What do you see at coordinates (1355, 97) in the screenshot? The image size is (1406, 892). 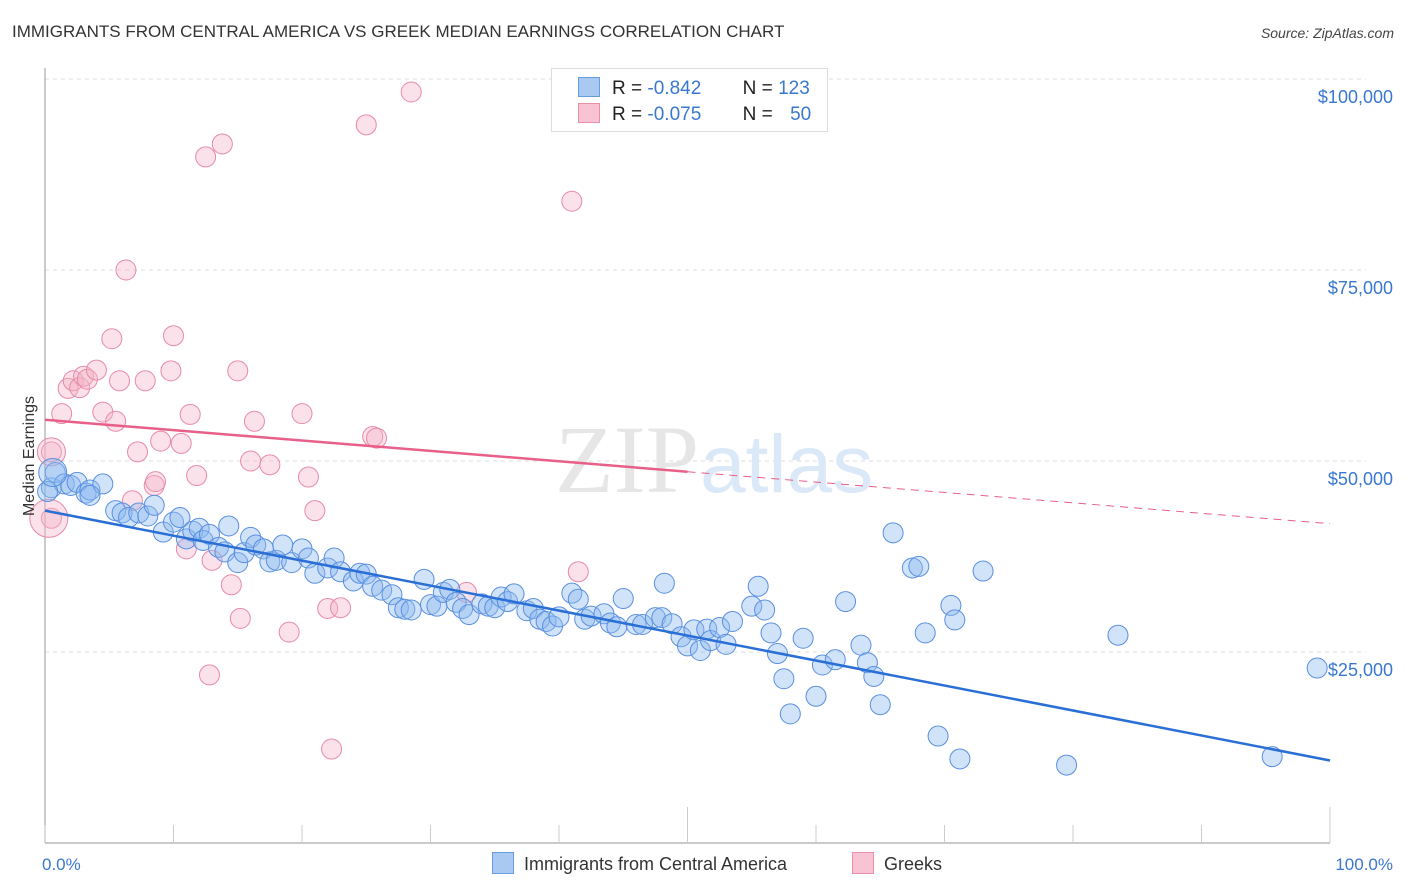 I see `y-tick-label: $100,000` at bounding box center [1355, 97].